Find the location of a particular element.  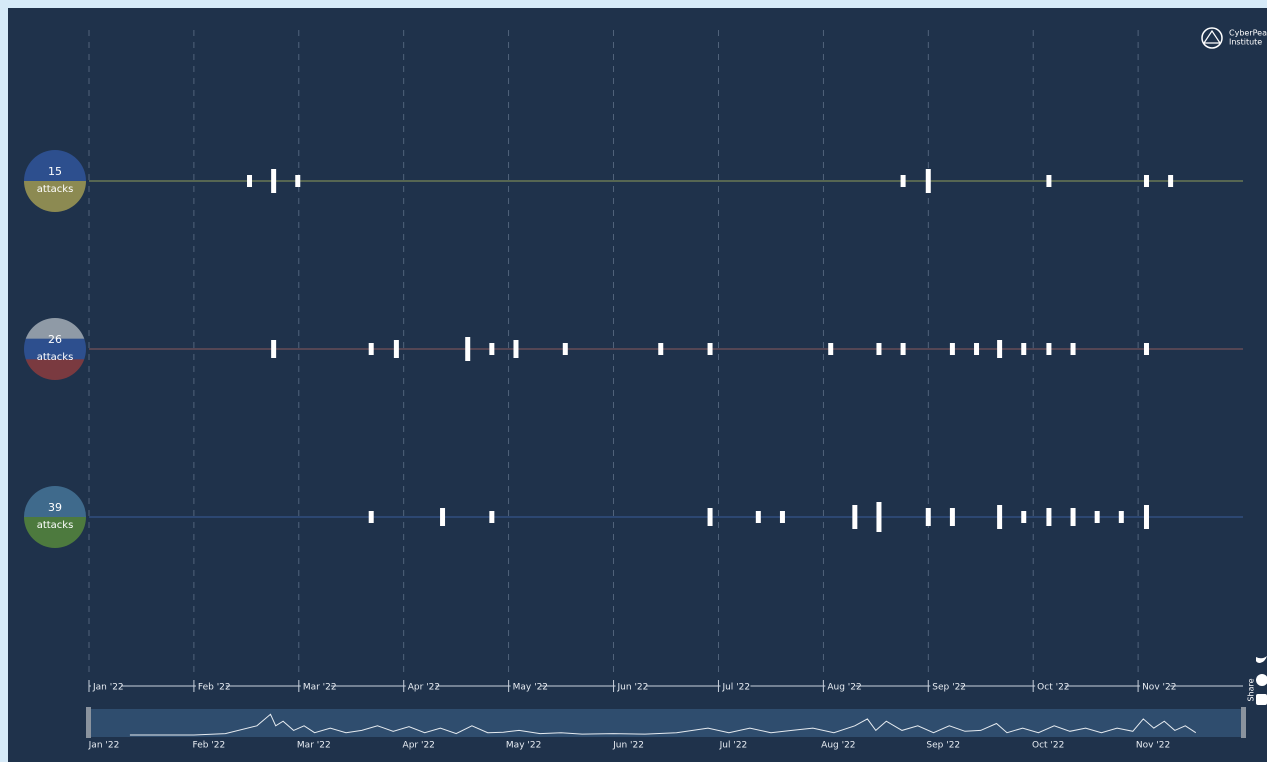

overview-tick-label: Feb '22 is located at coordinates (209, 746).